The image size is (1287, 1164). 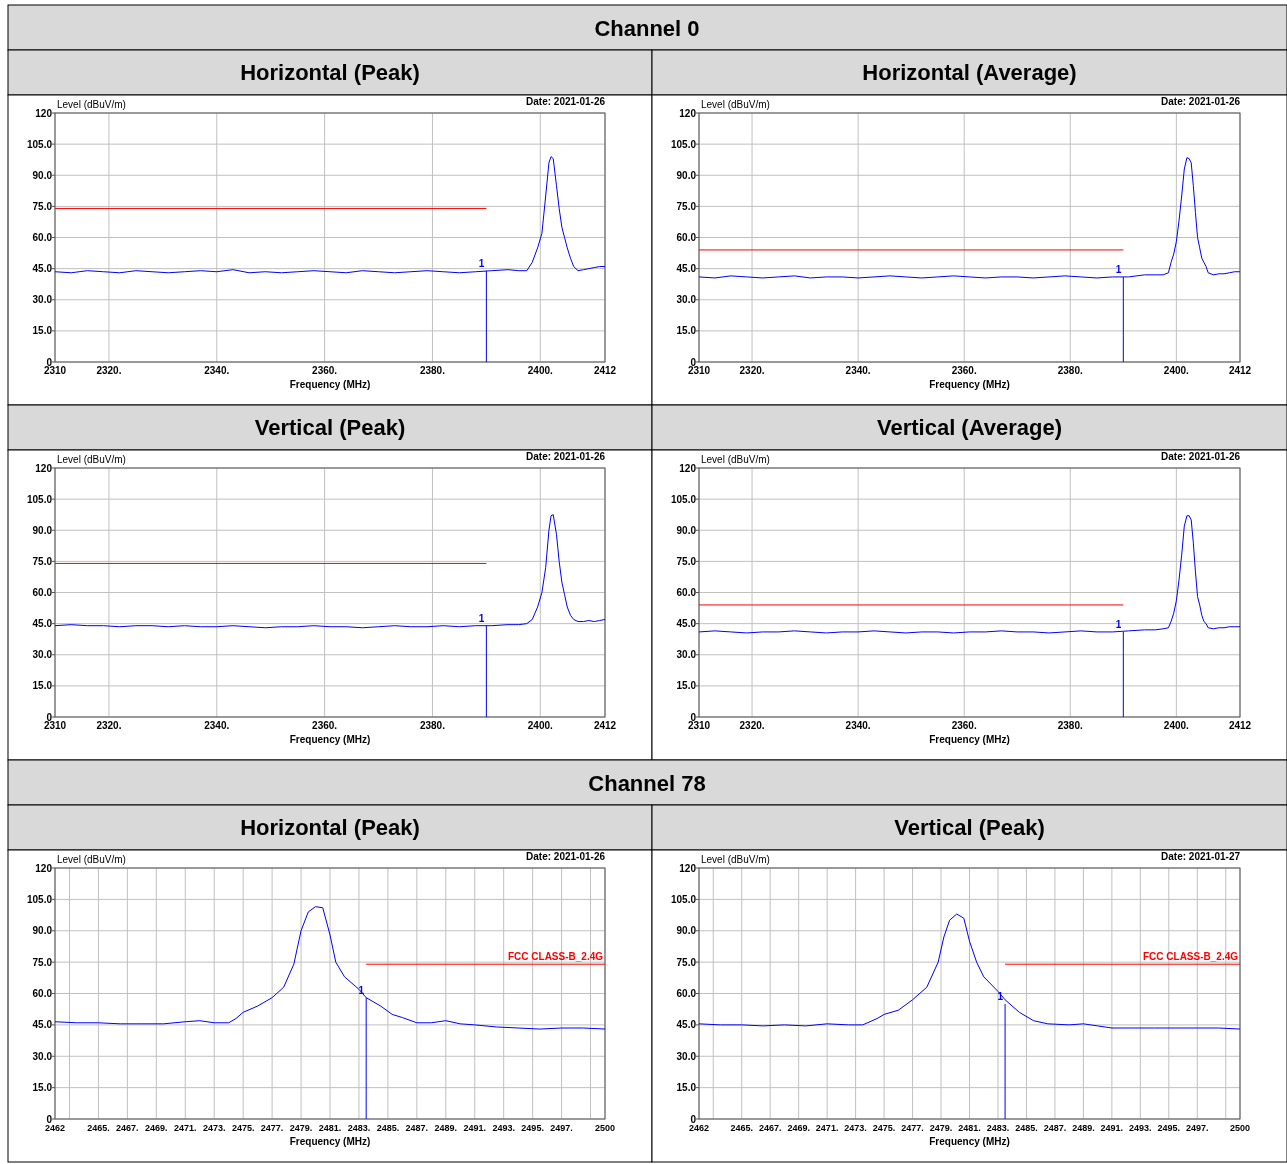 What do you see at coordinates (566, 456) in the screenshot?
I see `text: Date: 2021-01-26` at bounding box center [566, 456].